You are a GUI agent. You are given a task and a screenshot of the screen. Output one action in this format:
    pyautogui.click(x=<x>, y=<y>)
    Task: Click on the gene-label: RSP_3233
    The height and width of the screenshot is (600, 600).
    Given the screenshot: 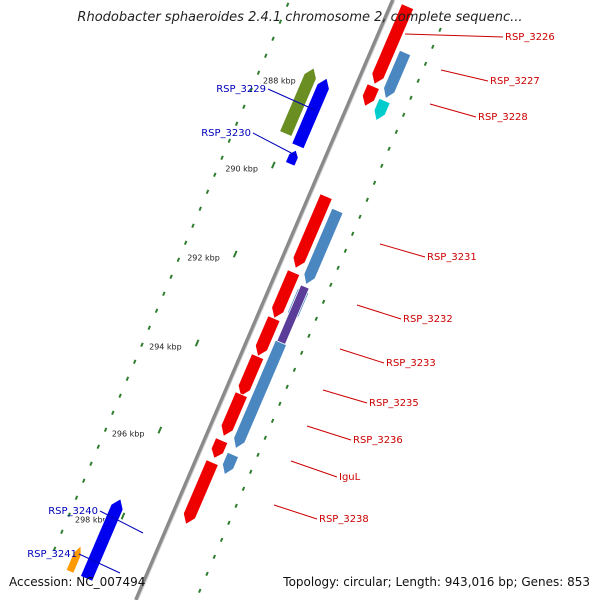 What is the action you would take?
    pyautogui.click(x=411, y=363)
    